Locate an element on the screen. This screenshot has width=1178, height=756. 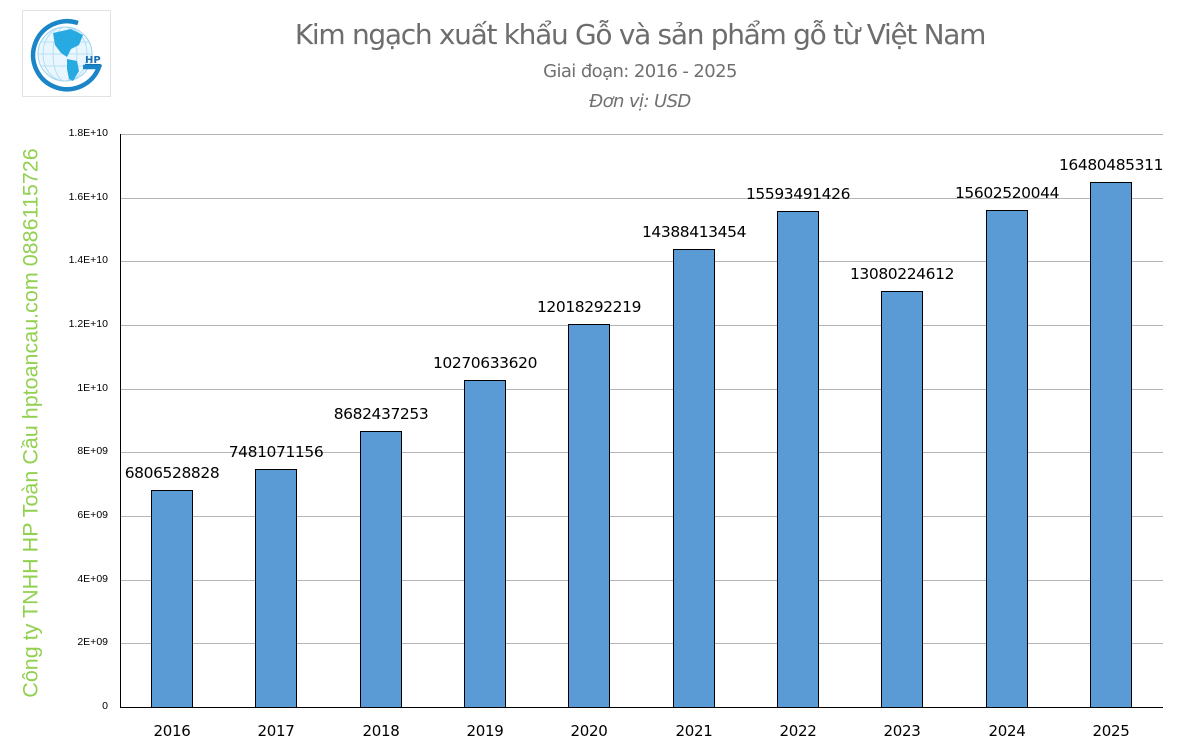
logo: HP is located at coordinates (66, 53).